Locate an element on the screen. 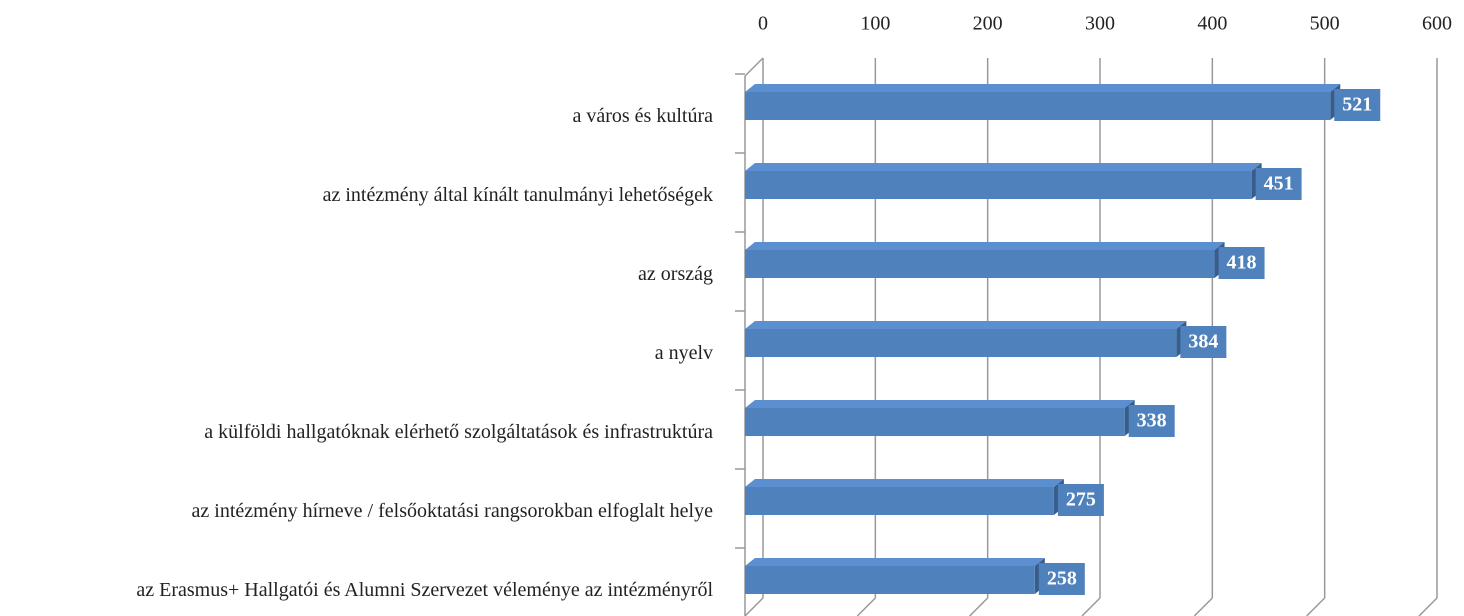 The height and width of the screenshot is (616, 1464). x-tick-label: 200 is located at coordinates (988, 24).